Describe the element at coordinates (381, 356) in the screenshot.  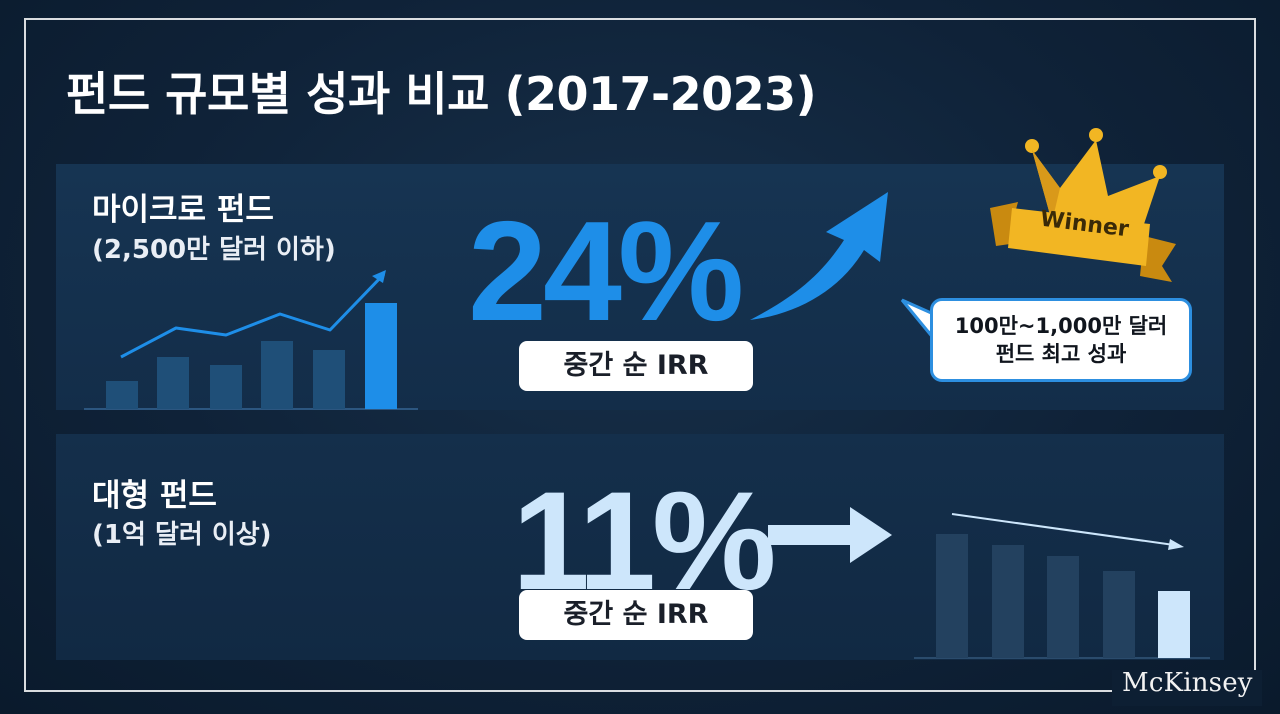
I see `micro-bar-highlight` at that location.